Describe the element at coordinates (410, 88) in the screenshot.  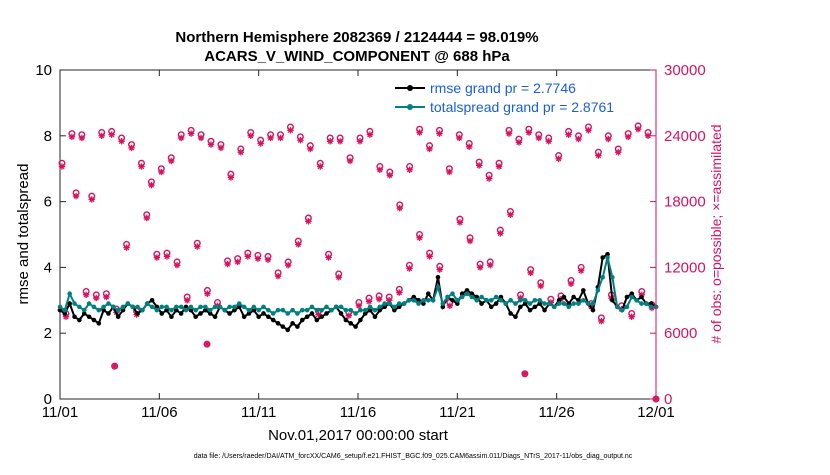
I see `legend-rmse-marker` at that location.